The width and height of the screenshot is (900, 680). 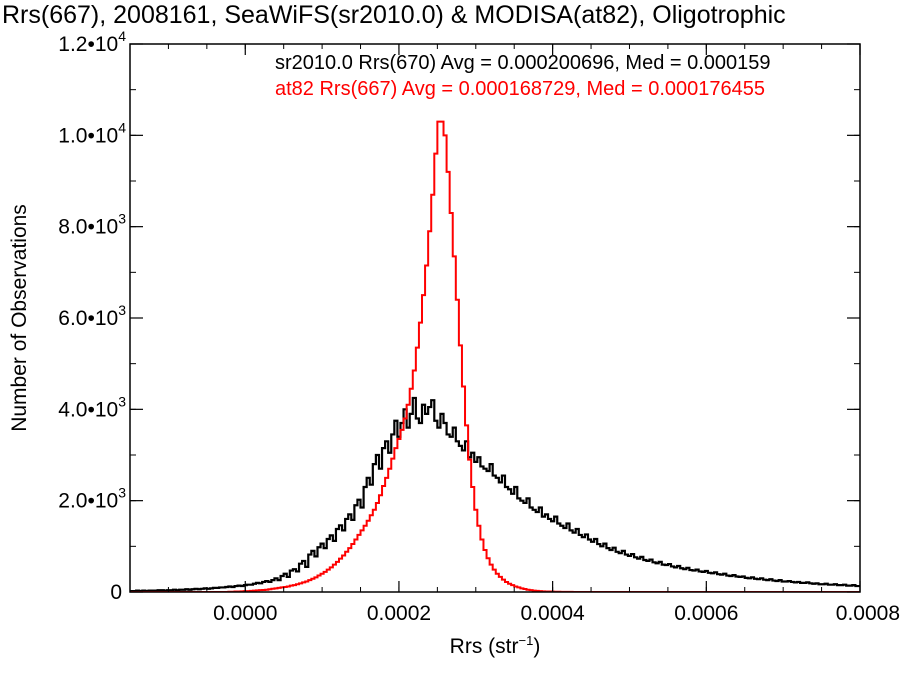 I want to click on x-axis-label-close: ), so click(x=536, y=646).